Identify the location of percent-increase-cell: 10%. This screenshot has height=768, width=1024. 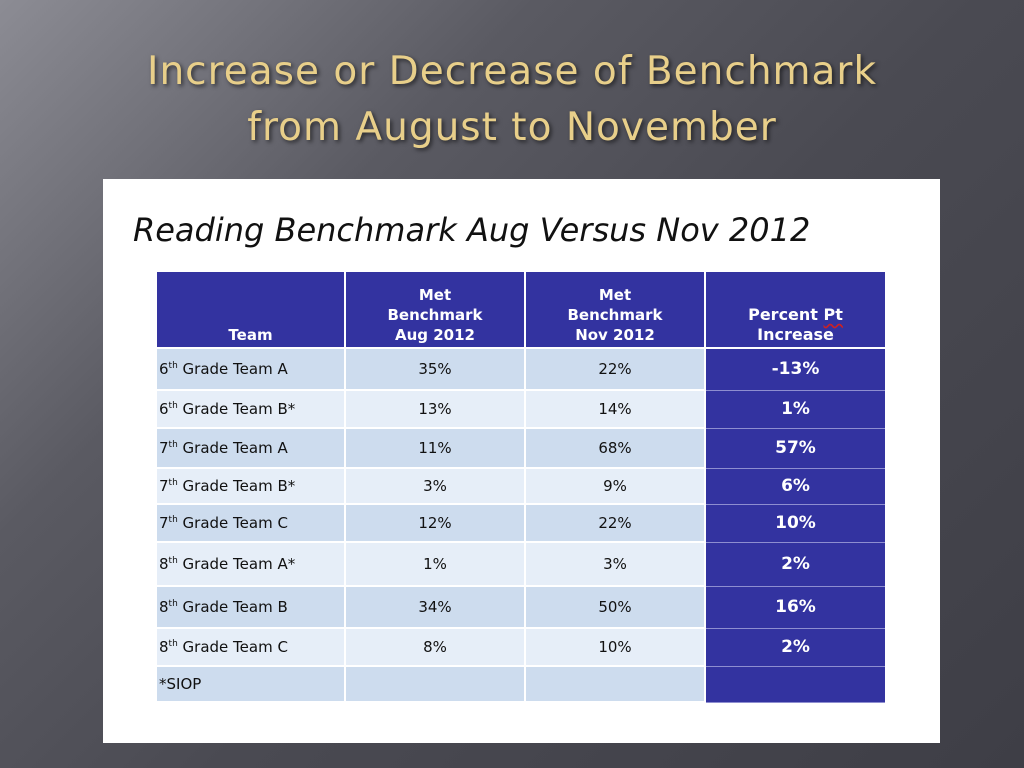
(795, 523).